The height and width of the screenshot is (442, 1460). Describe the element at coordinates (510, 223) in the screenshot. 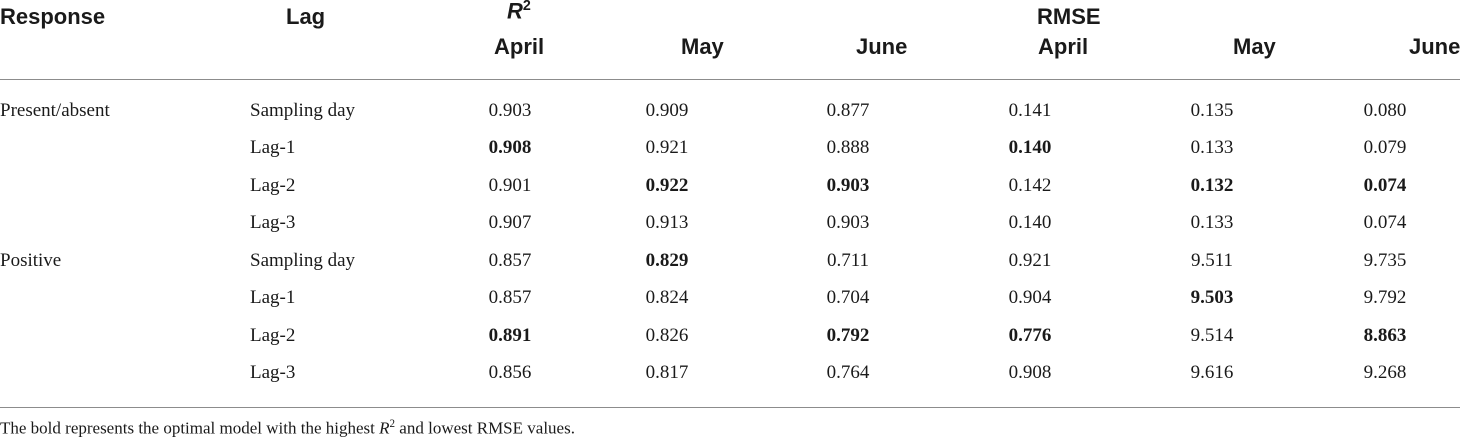

I see `r2-value-cell: 0.907` at that location.